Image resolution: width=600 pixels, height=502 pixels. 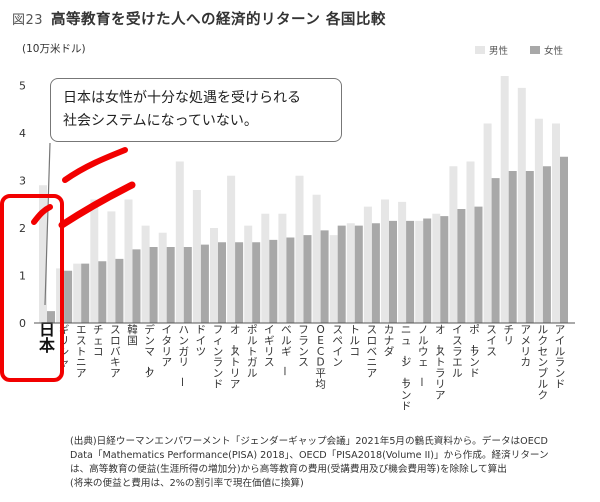 What do you see at coordinates (337, 346) in the screenshot?
I see `x-tick-label-17: スペイン` at bounding box center [337, 346].